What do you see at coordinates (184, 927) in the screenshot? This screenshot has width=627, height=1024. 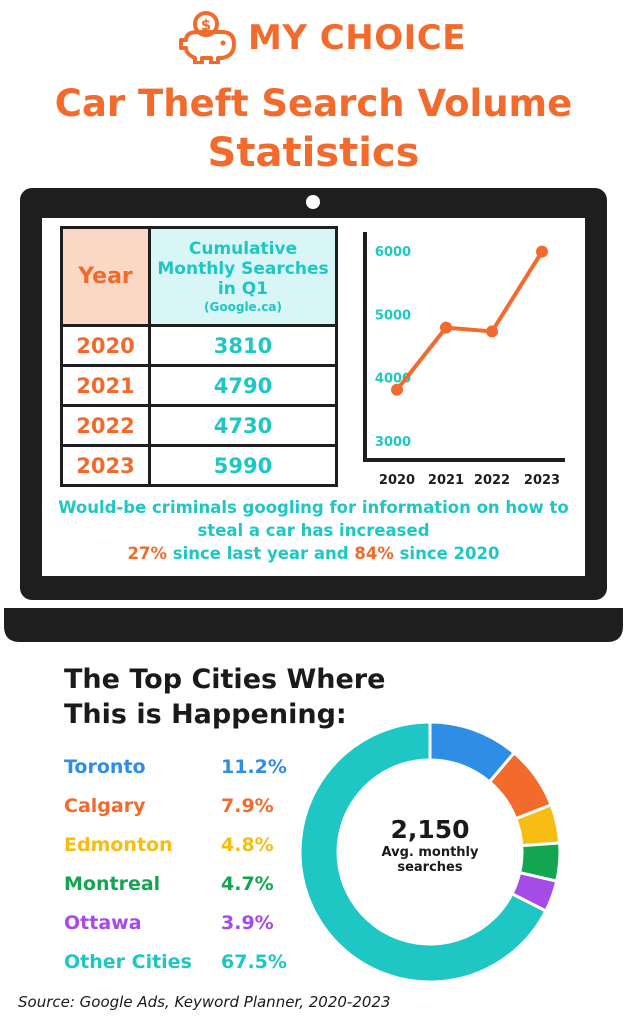 I see `city-row: Ottawa 3.9%` at bounding box center [184, 927].